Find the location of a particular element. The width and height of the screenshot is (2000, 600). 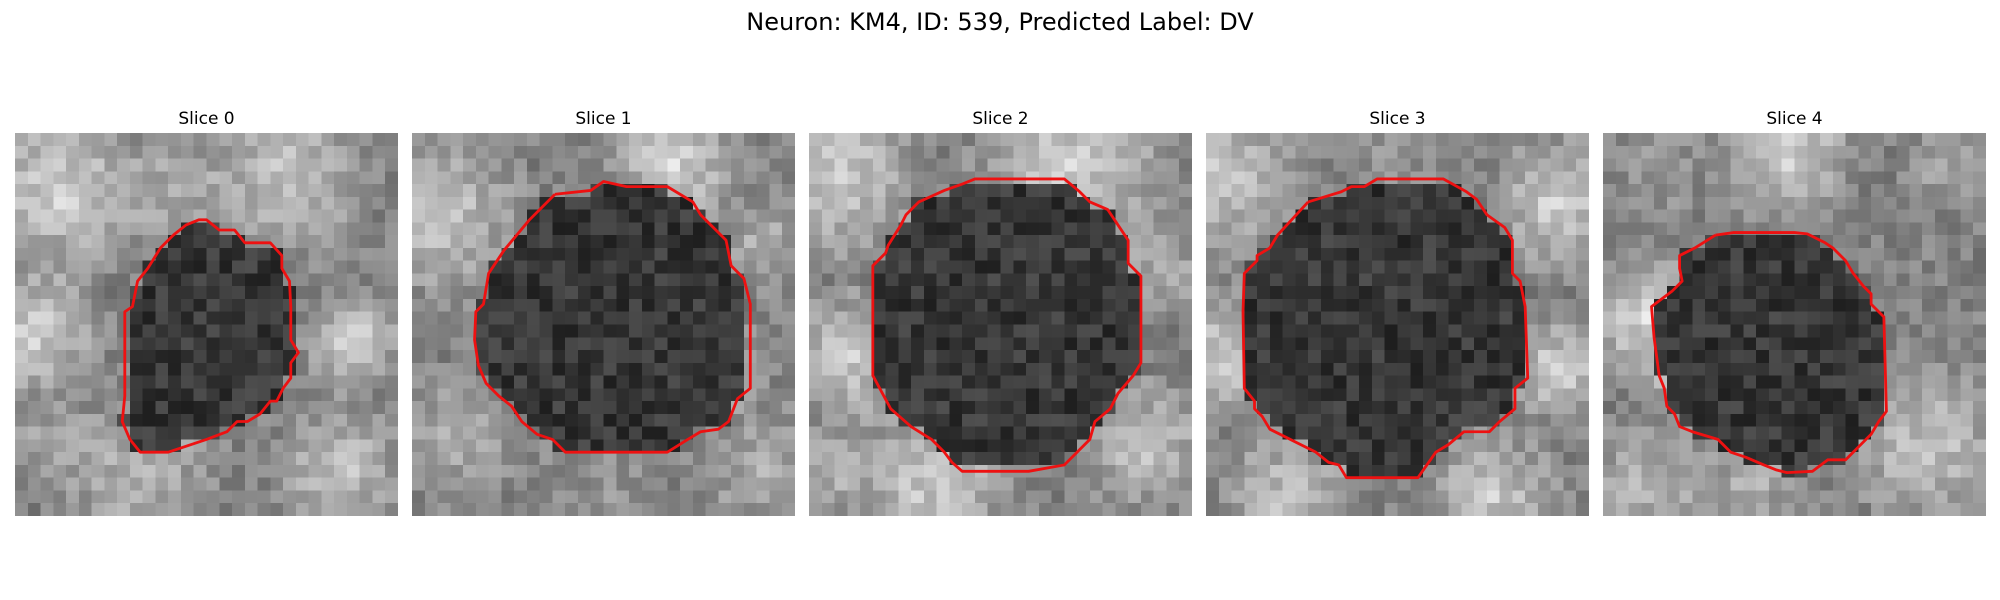

slice-title: Slice 2 is located at coordinates (1000, 119).